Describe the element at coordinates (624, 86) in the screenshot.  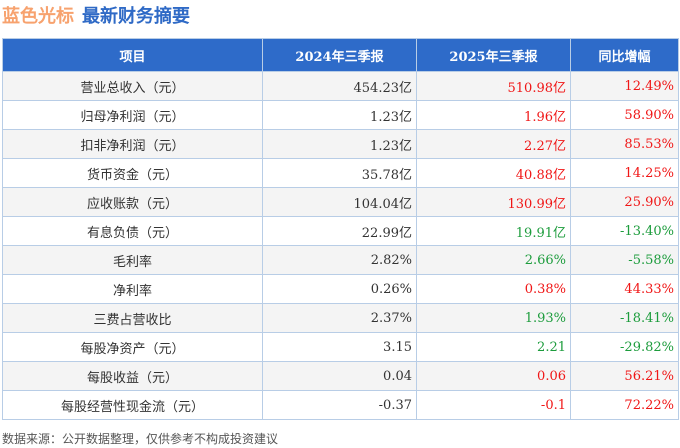
I see `yoy-cell: 12.49%` at that location.